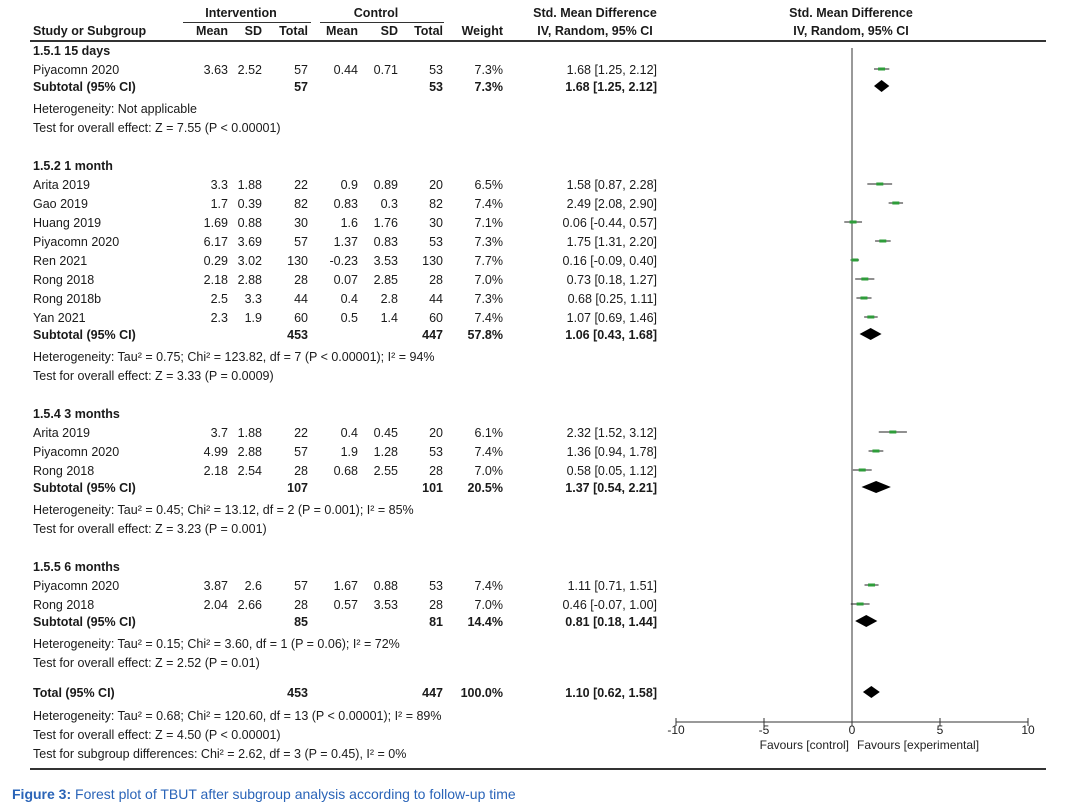  Describe the element at coordinates (611, 318) in the screenshot. I see `study-ci: 1.07 [0.69, 1.46]` at that location.